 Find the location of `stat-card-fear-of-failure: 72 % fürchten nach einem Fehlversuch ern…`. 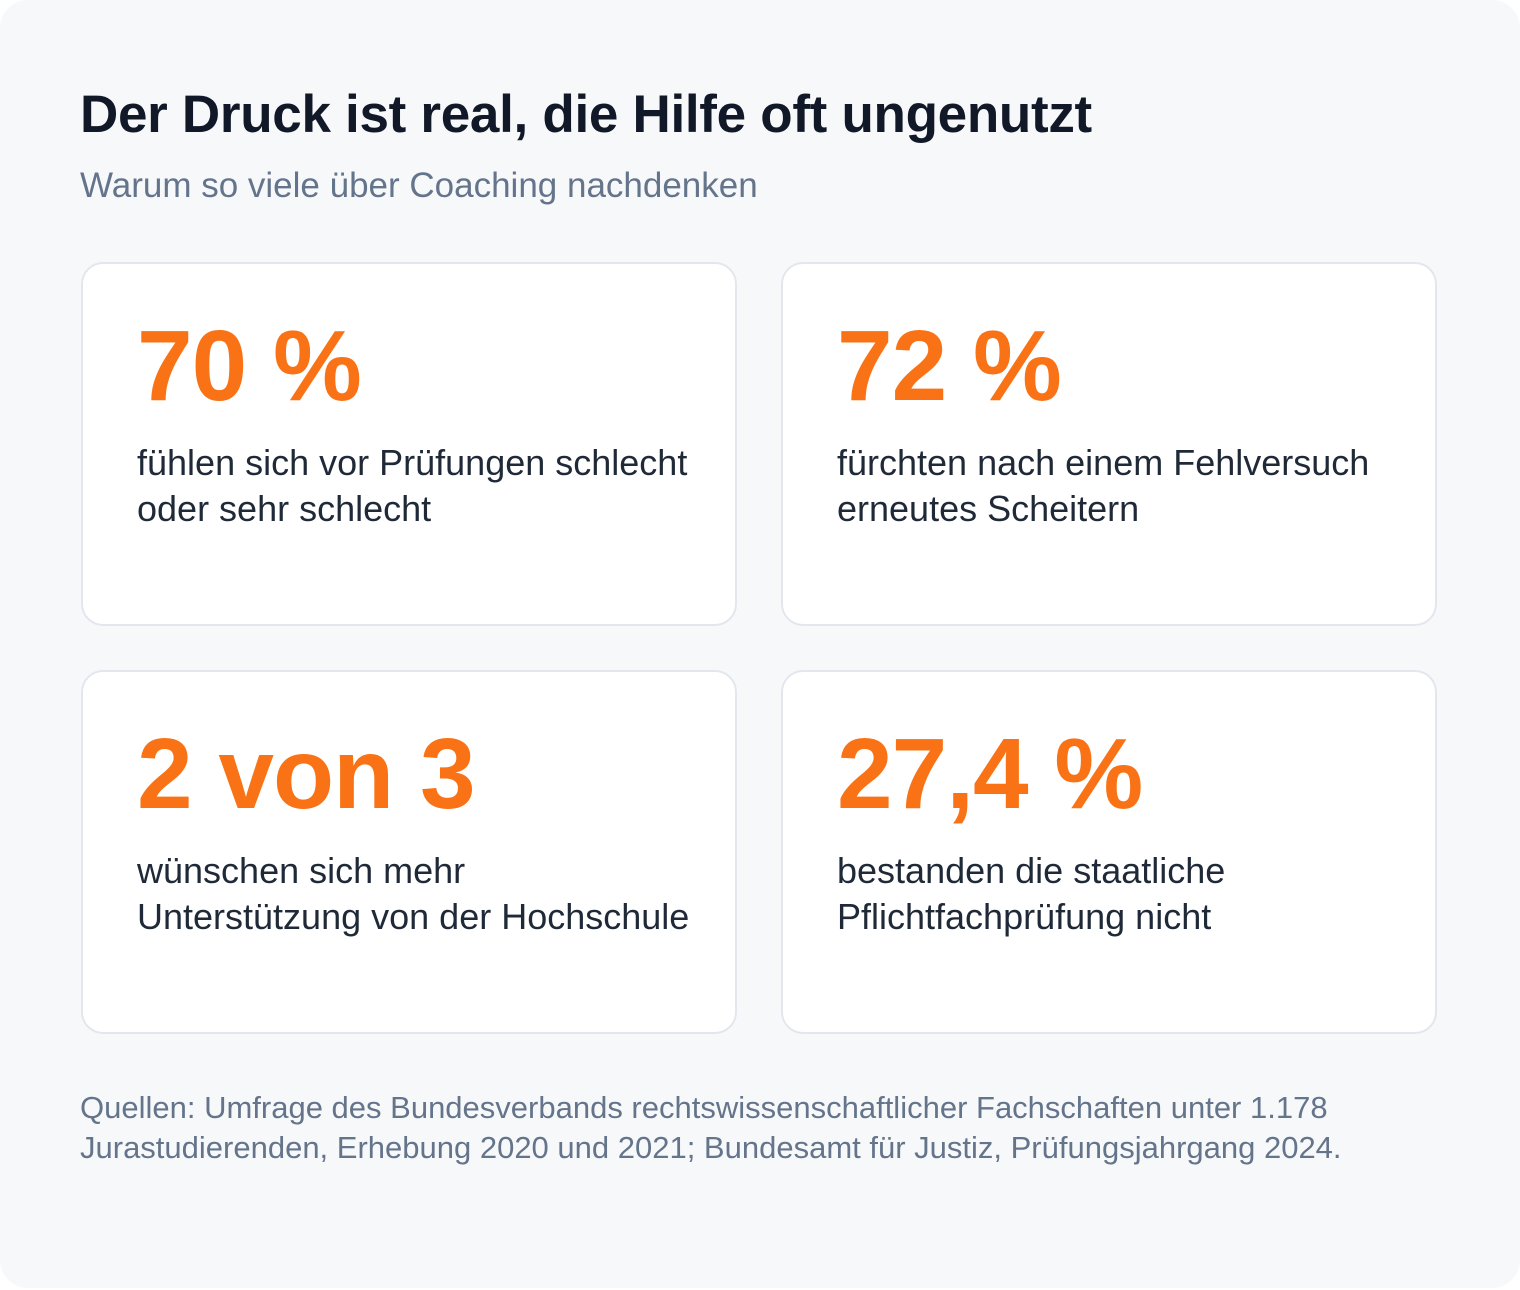

stat-card-fear-of-failure: 72 % fürchten nach einem Fehlversuch ern… is located at coordinates (1109, 444).